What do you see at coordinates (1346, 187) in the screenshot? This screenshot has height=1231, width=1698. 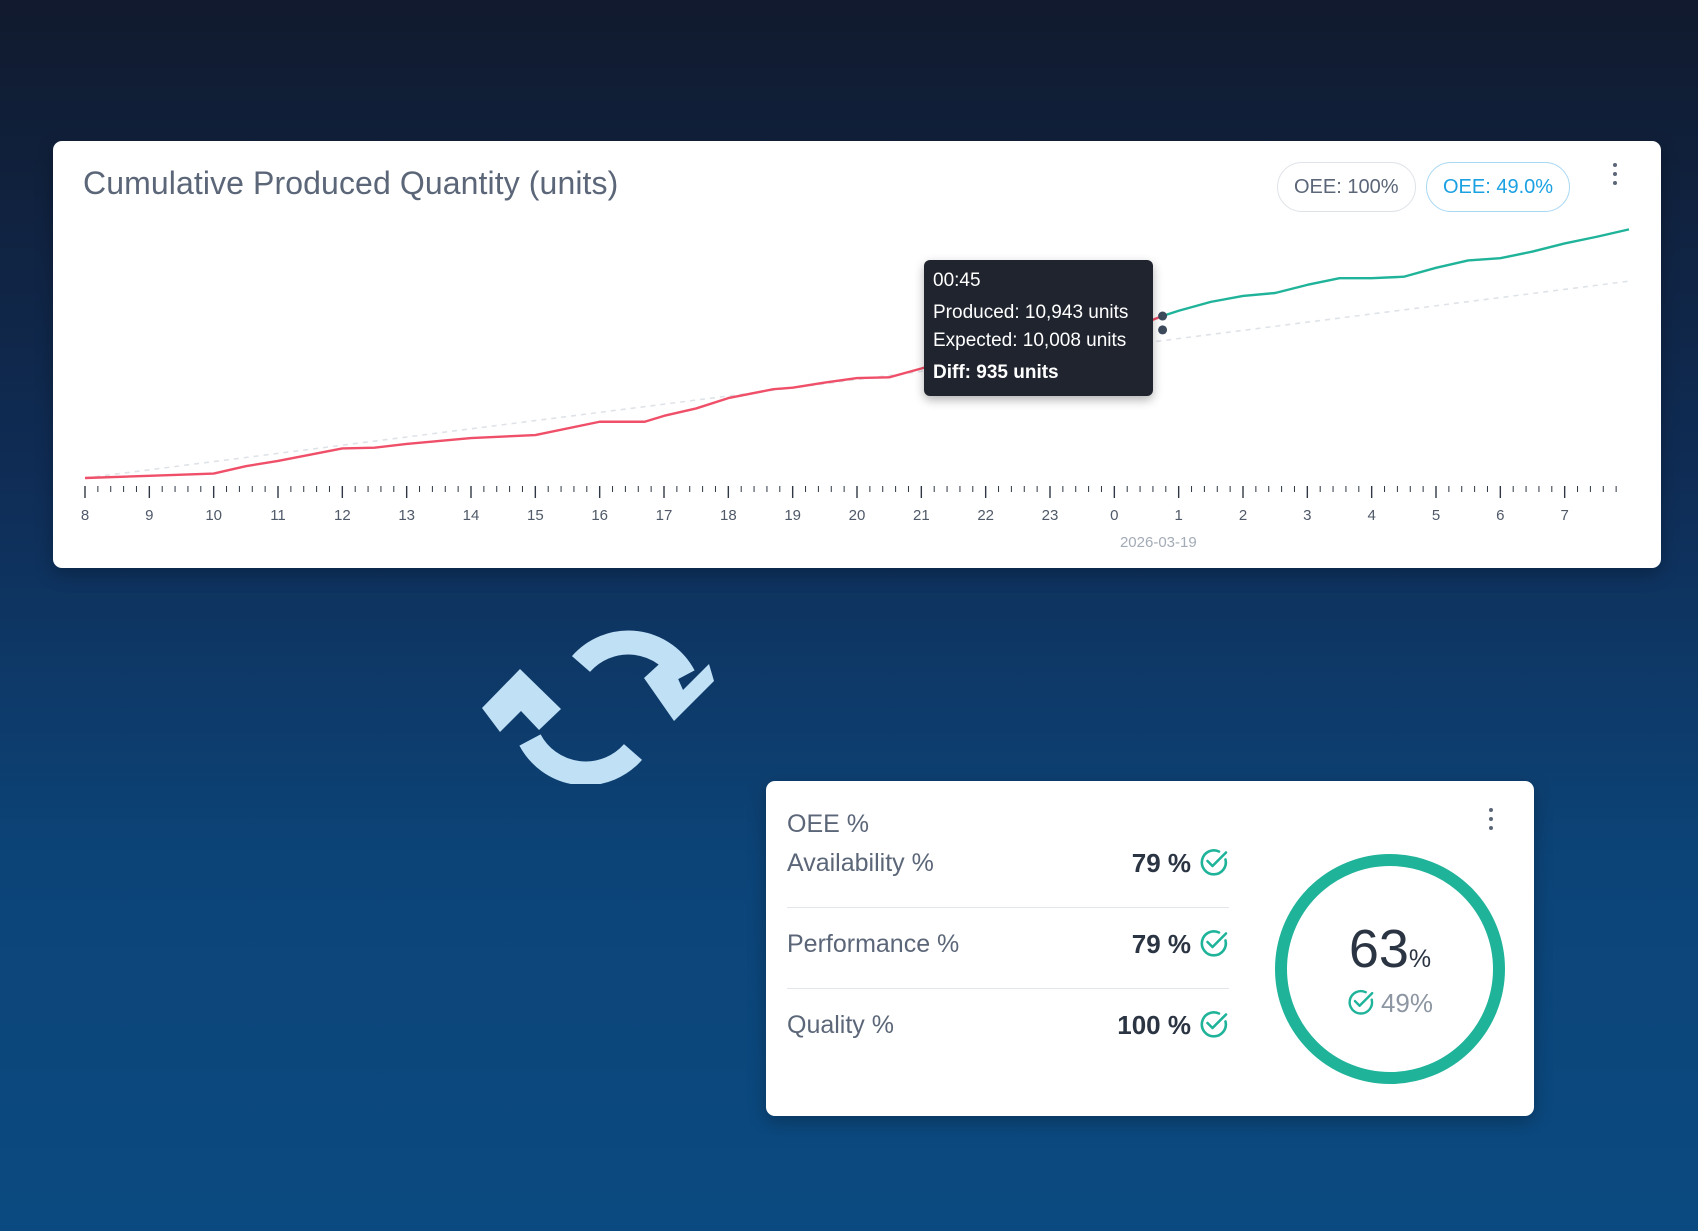 I see `target-oee-badge: OEE: 100%` at bounding box center [1346, 187].